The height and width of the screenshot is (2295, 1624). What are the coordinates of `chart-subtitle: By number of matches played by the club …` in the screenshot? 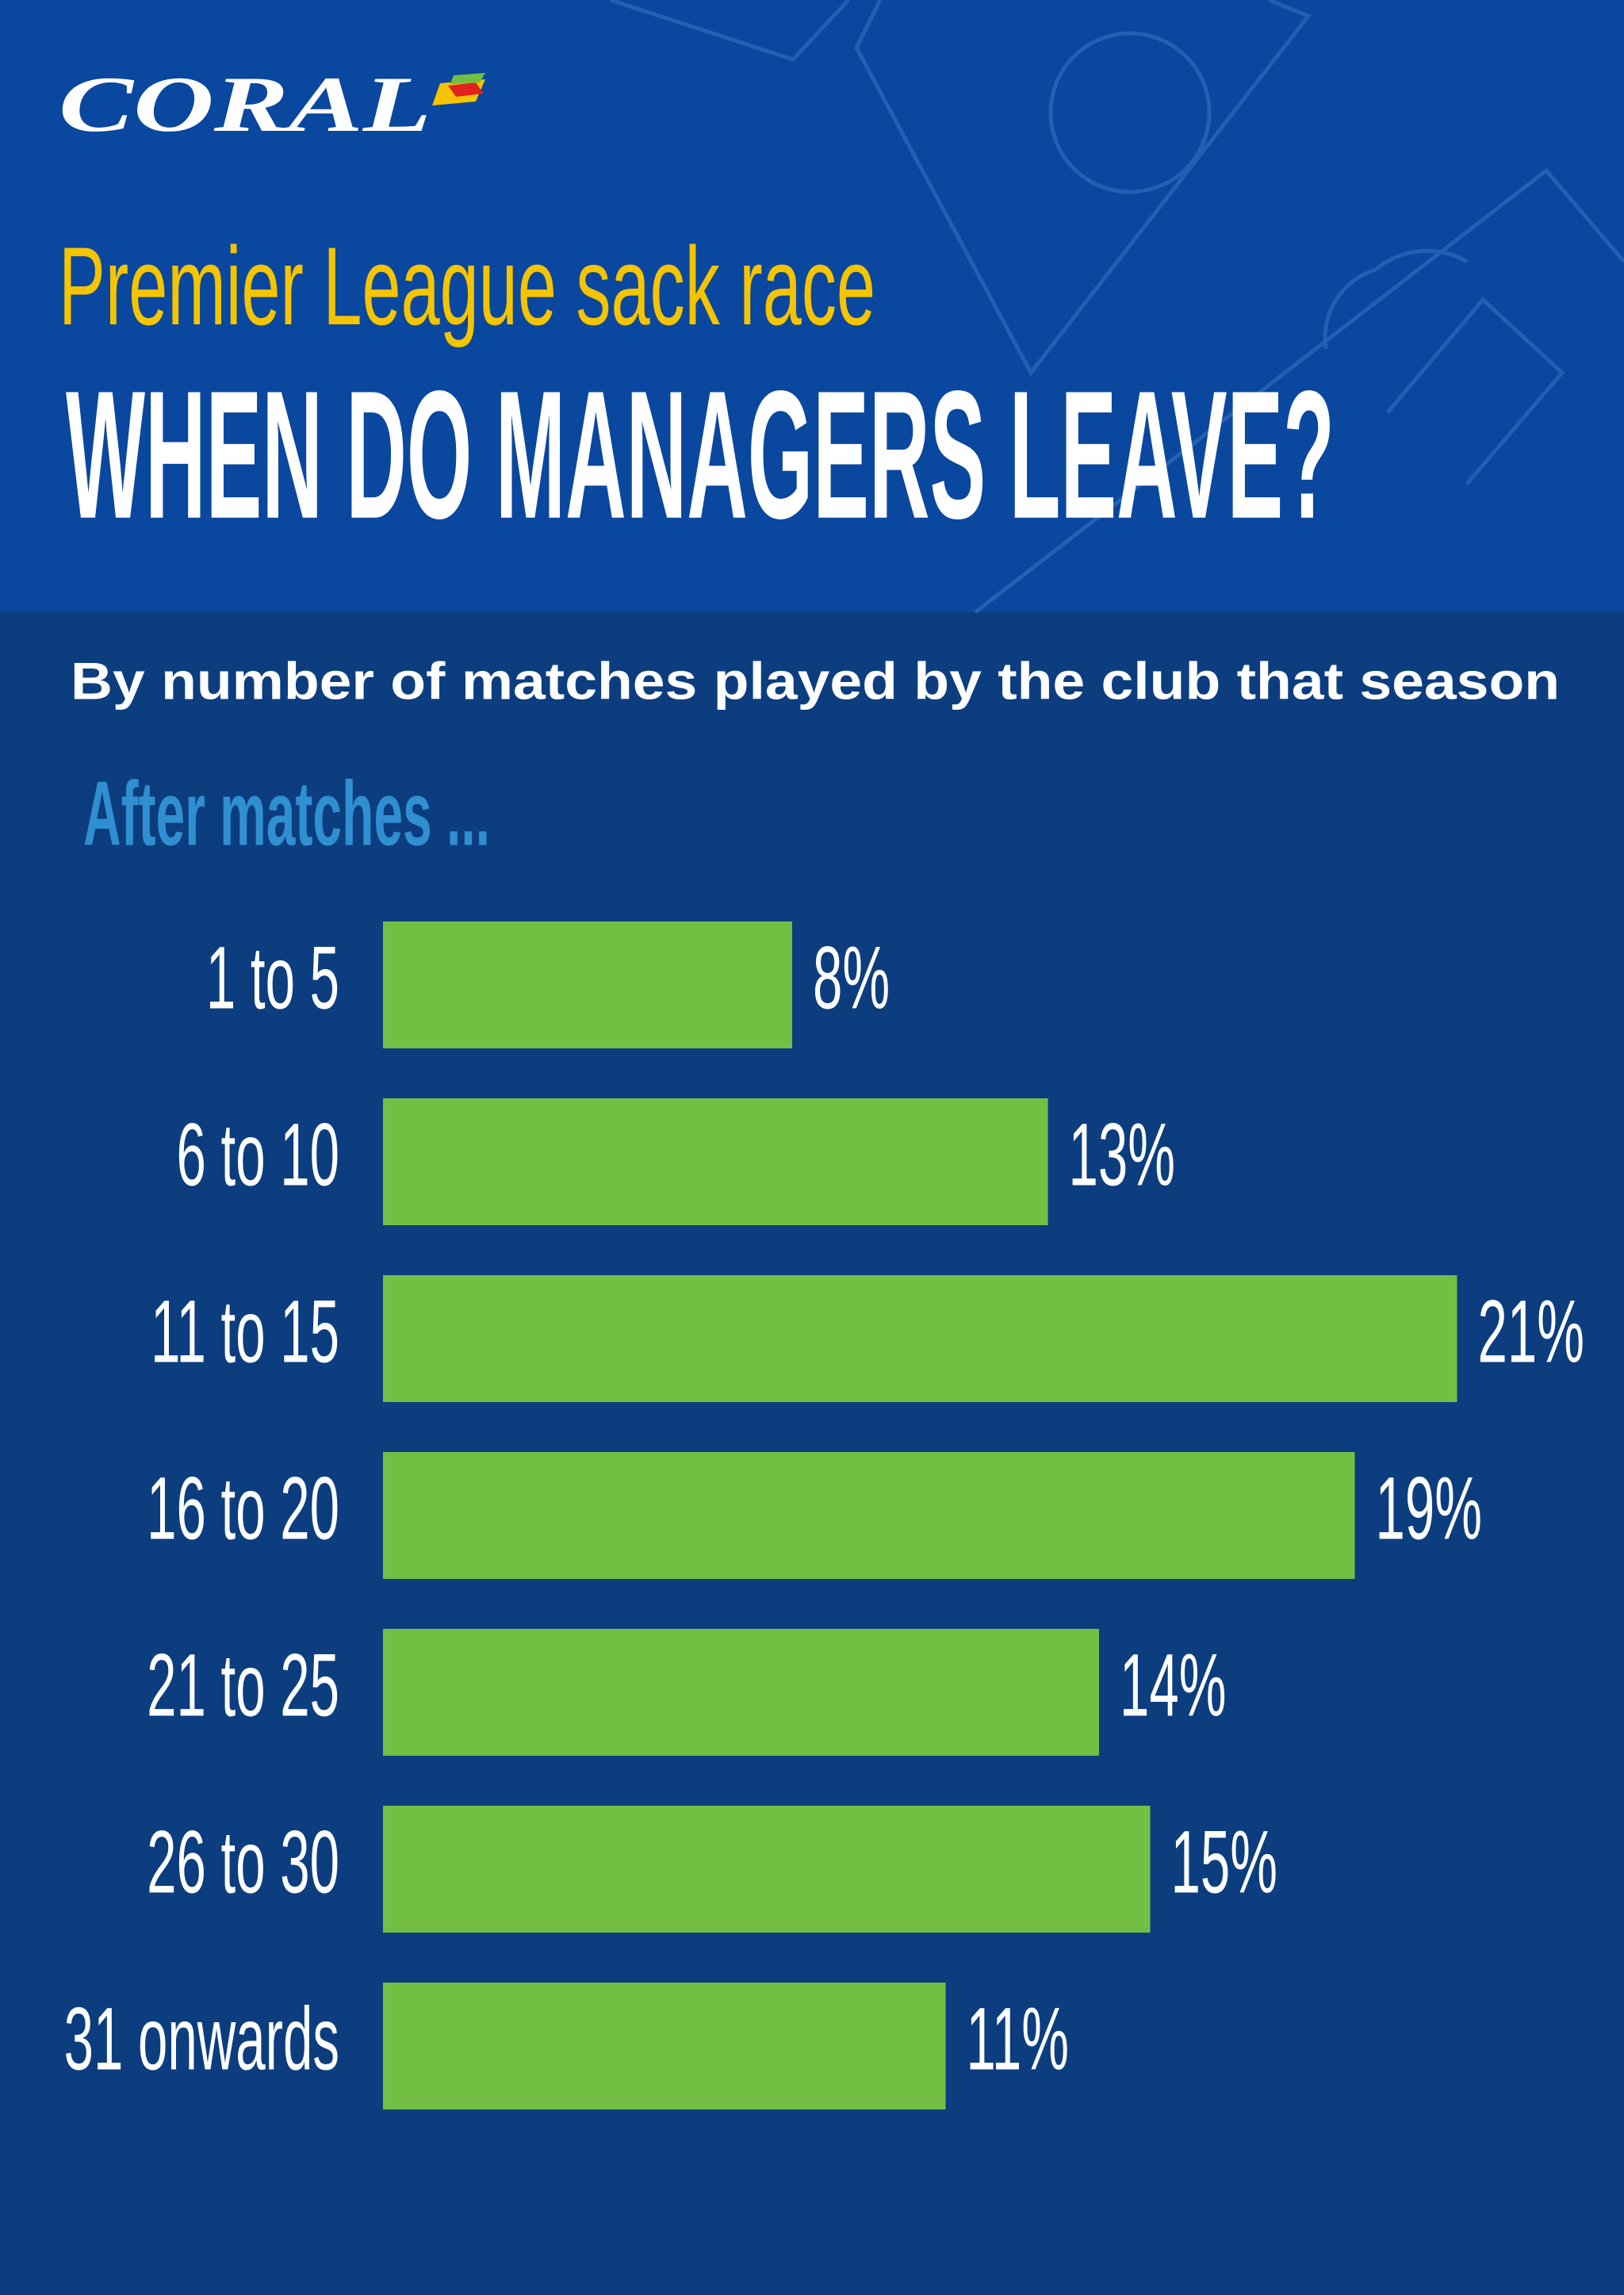 It's located at (816, 680).